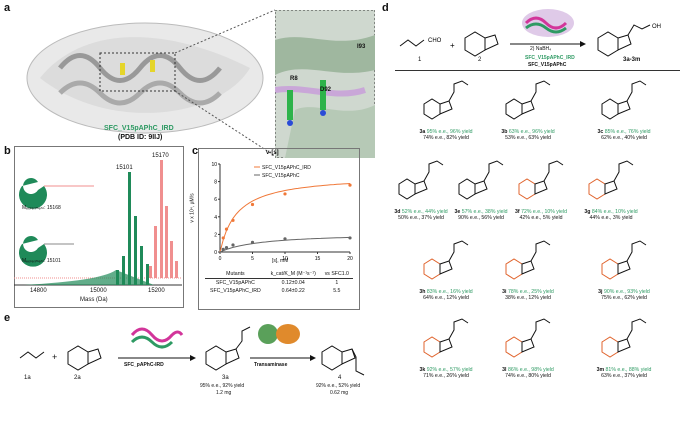 The image size is (685, 422). I want to click on compound-result-base: 90% e.e., 56% yield, so click(481, 218).